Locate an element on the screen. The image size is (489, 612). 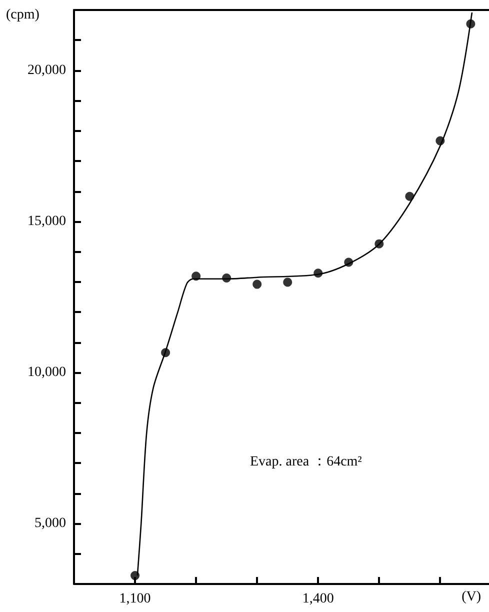
annotation: Evap. area ：64cm² is located at coordinates (306, 462).